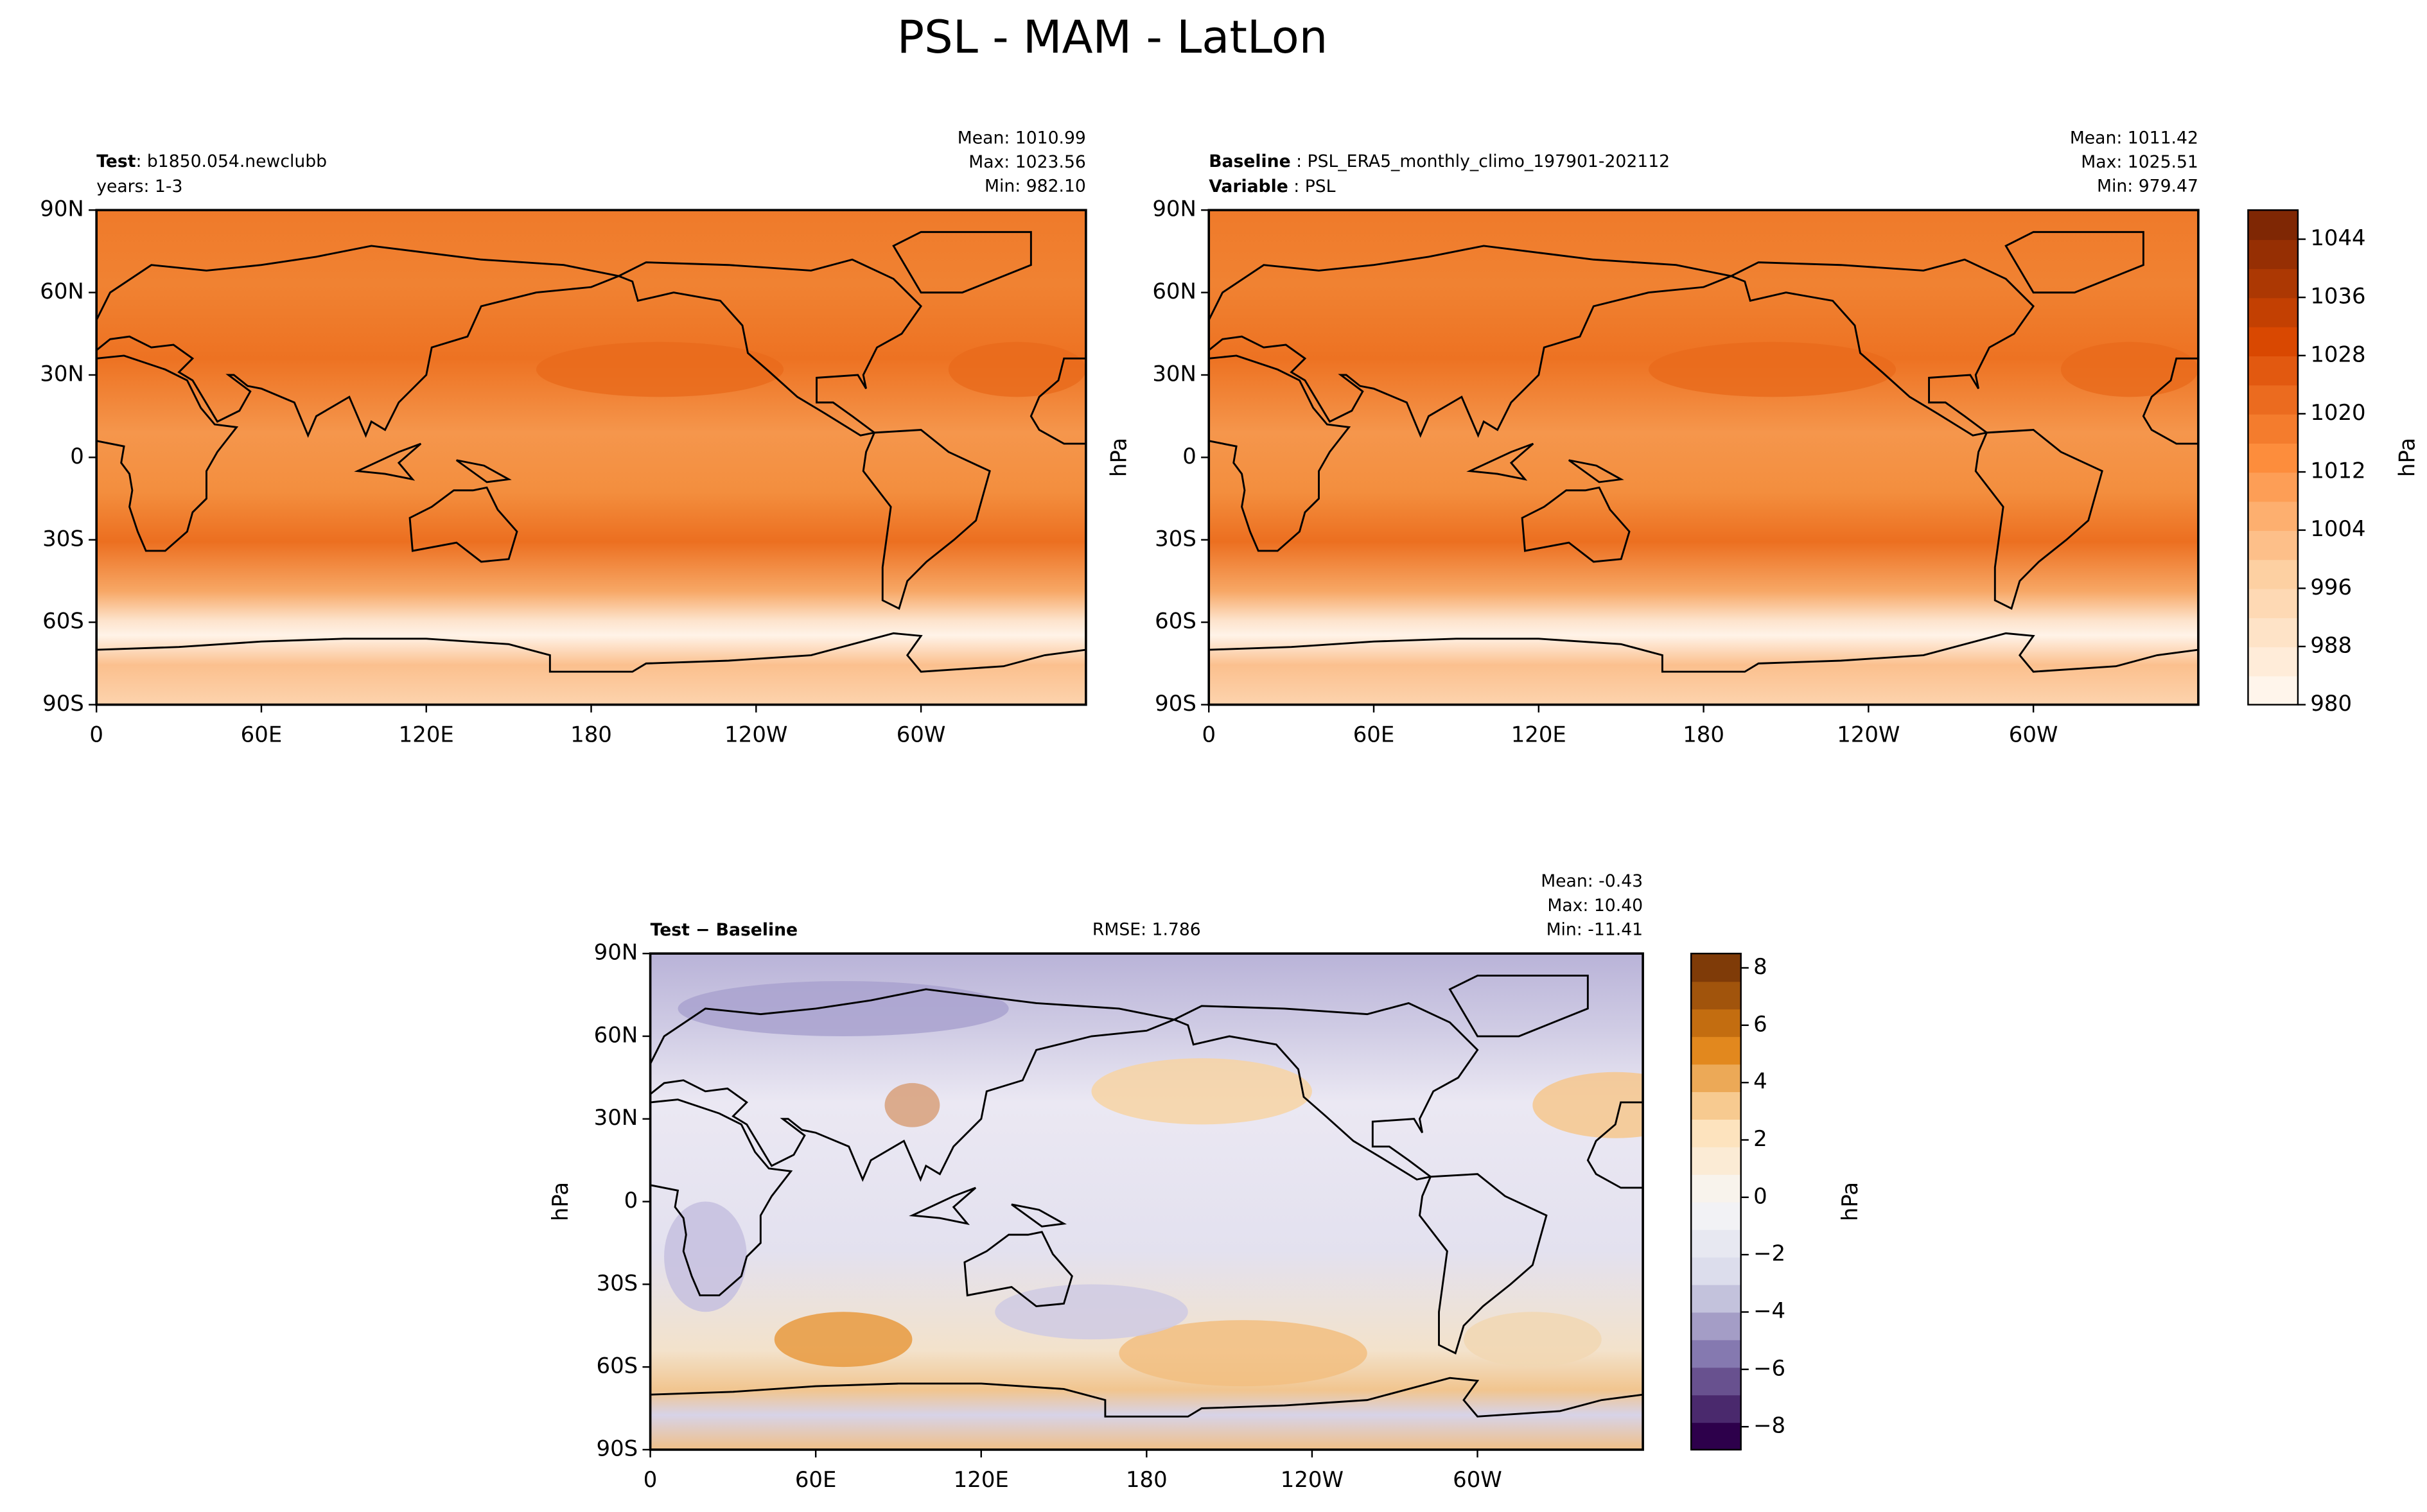  I want to click on y-tick-label: 90N, so click(616, 952).